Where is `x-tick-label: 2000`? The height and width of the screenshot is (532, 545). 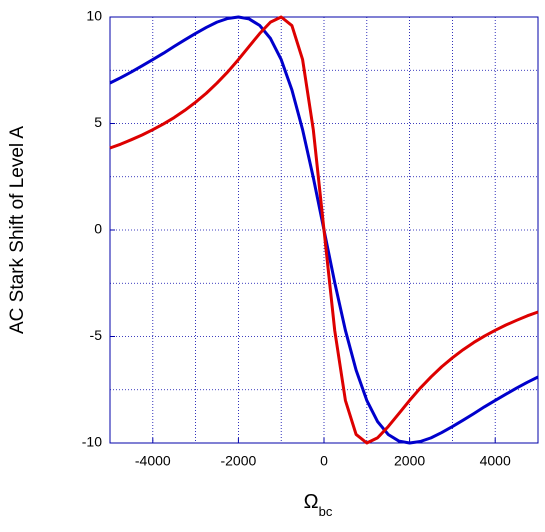
x-tick-label: 2000 is located at coordinates (409, 461).